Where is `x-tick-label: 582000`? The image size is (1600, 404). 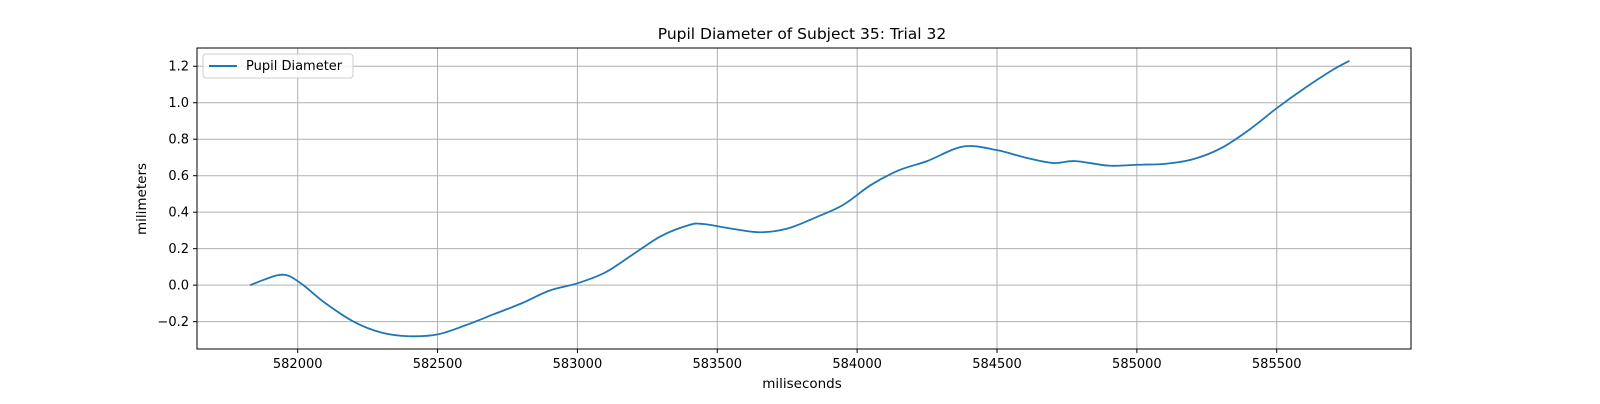
x-tick-label: 582000 is located at coordinates (298, 364).